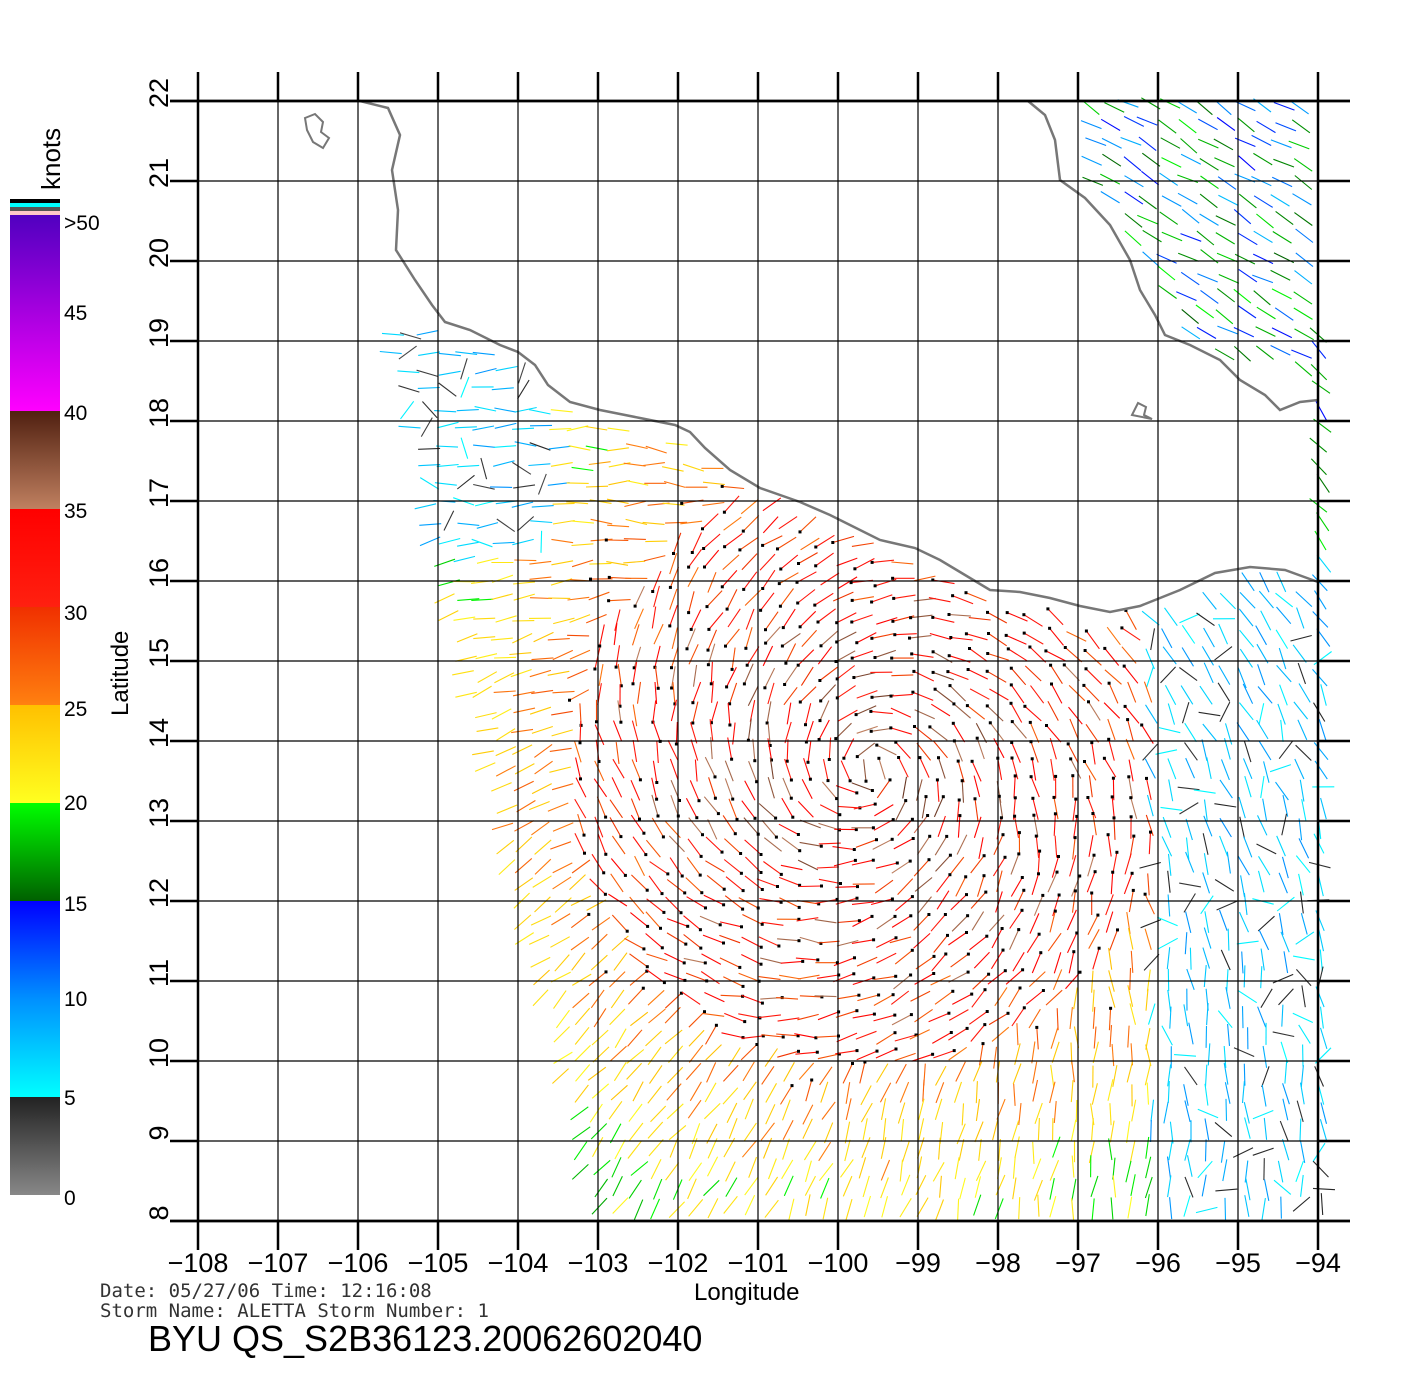  Describe the element at coordinates (76, 803) in the screenshot. I see `colorbar-label: 20` at that location.